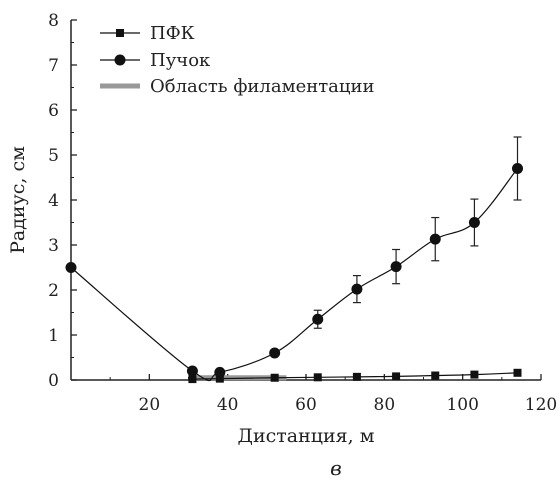 This screenshot has height=480, width=558. I want to click on y-tick-label: 1, so click(53, 336).